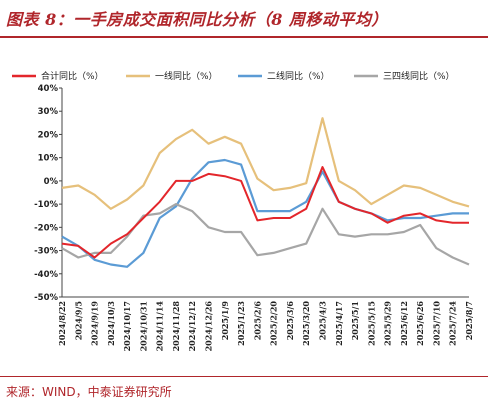  Describe the element at coordinates (160, 326) in the screenshot. I see `x-tick-label: 2024/11/14` at that location.